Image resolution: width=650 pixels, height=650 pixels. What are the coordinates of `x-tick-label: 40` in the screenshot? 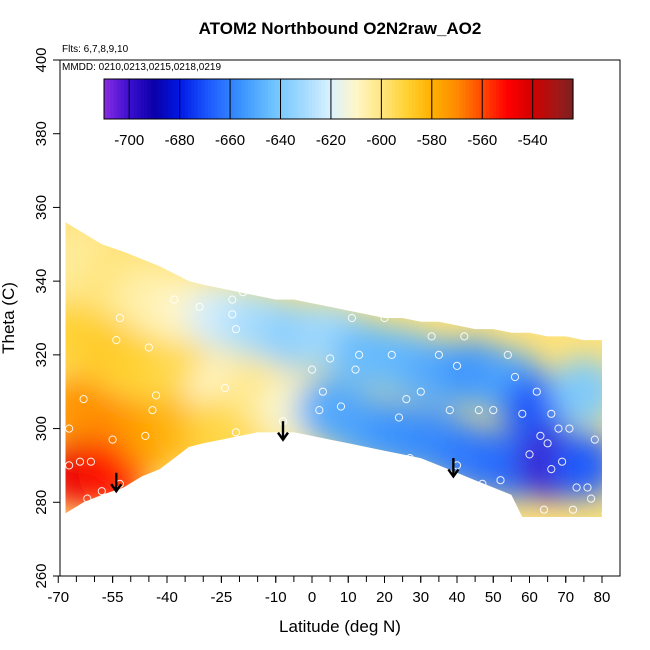 It's located at (457, 597).